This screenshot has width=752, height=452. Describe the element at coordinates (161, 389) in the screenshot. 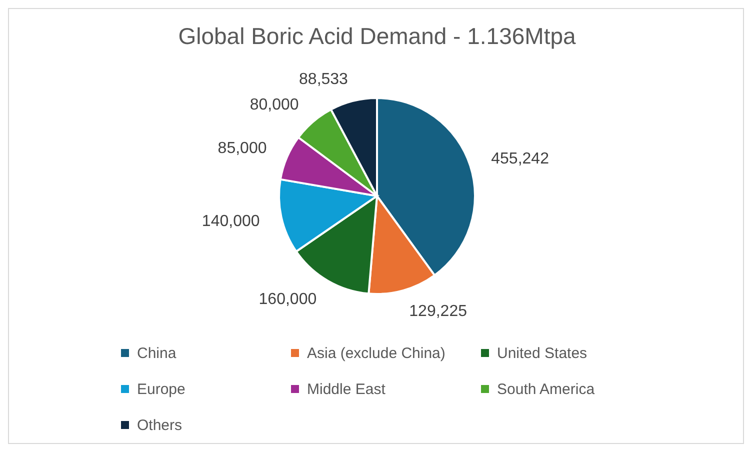

I see `legend-label: Europe` at that location.